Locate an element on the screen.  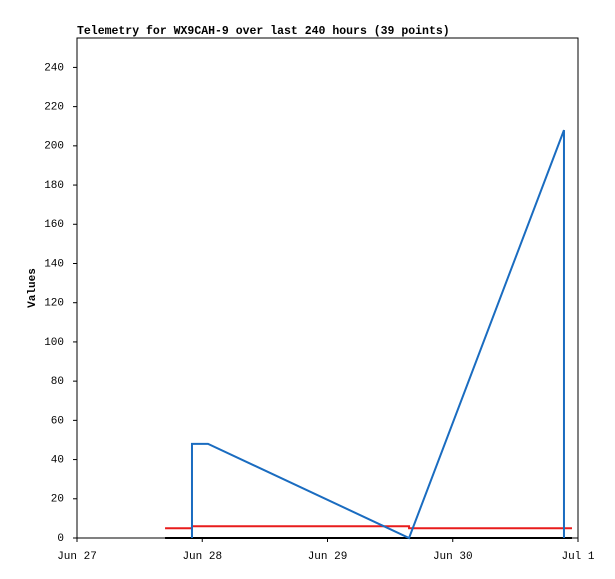
y-tick-label: 200 is located at coordinates (54, 147).